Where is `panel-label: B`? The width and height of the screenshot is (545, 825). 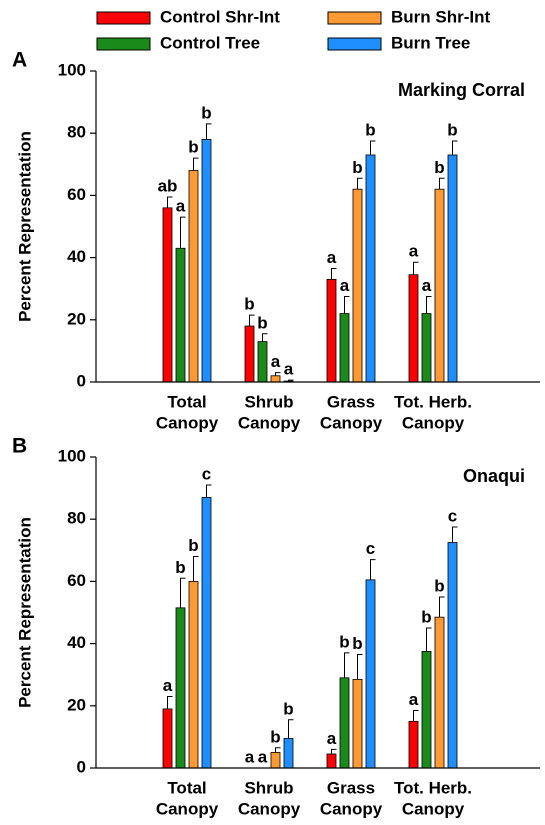 panel-label: B is located at coordinates (19, 446).